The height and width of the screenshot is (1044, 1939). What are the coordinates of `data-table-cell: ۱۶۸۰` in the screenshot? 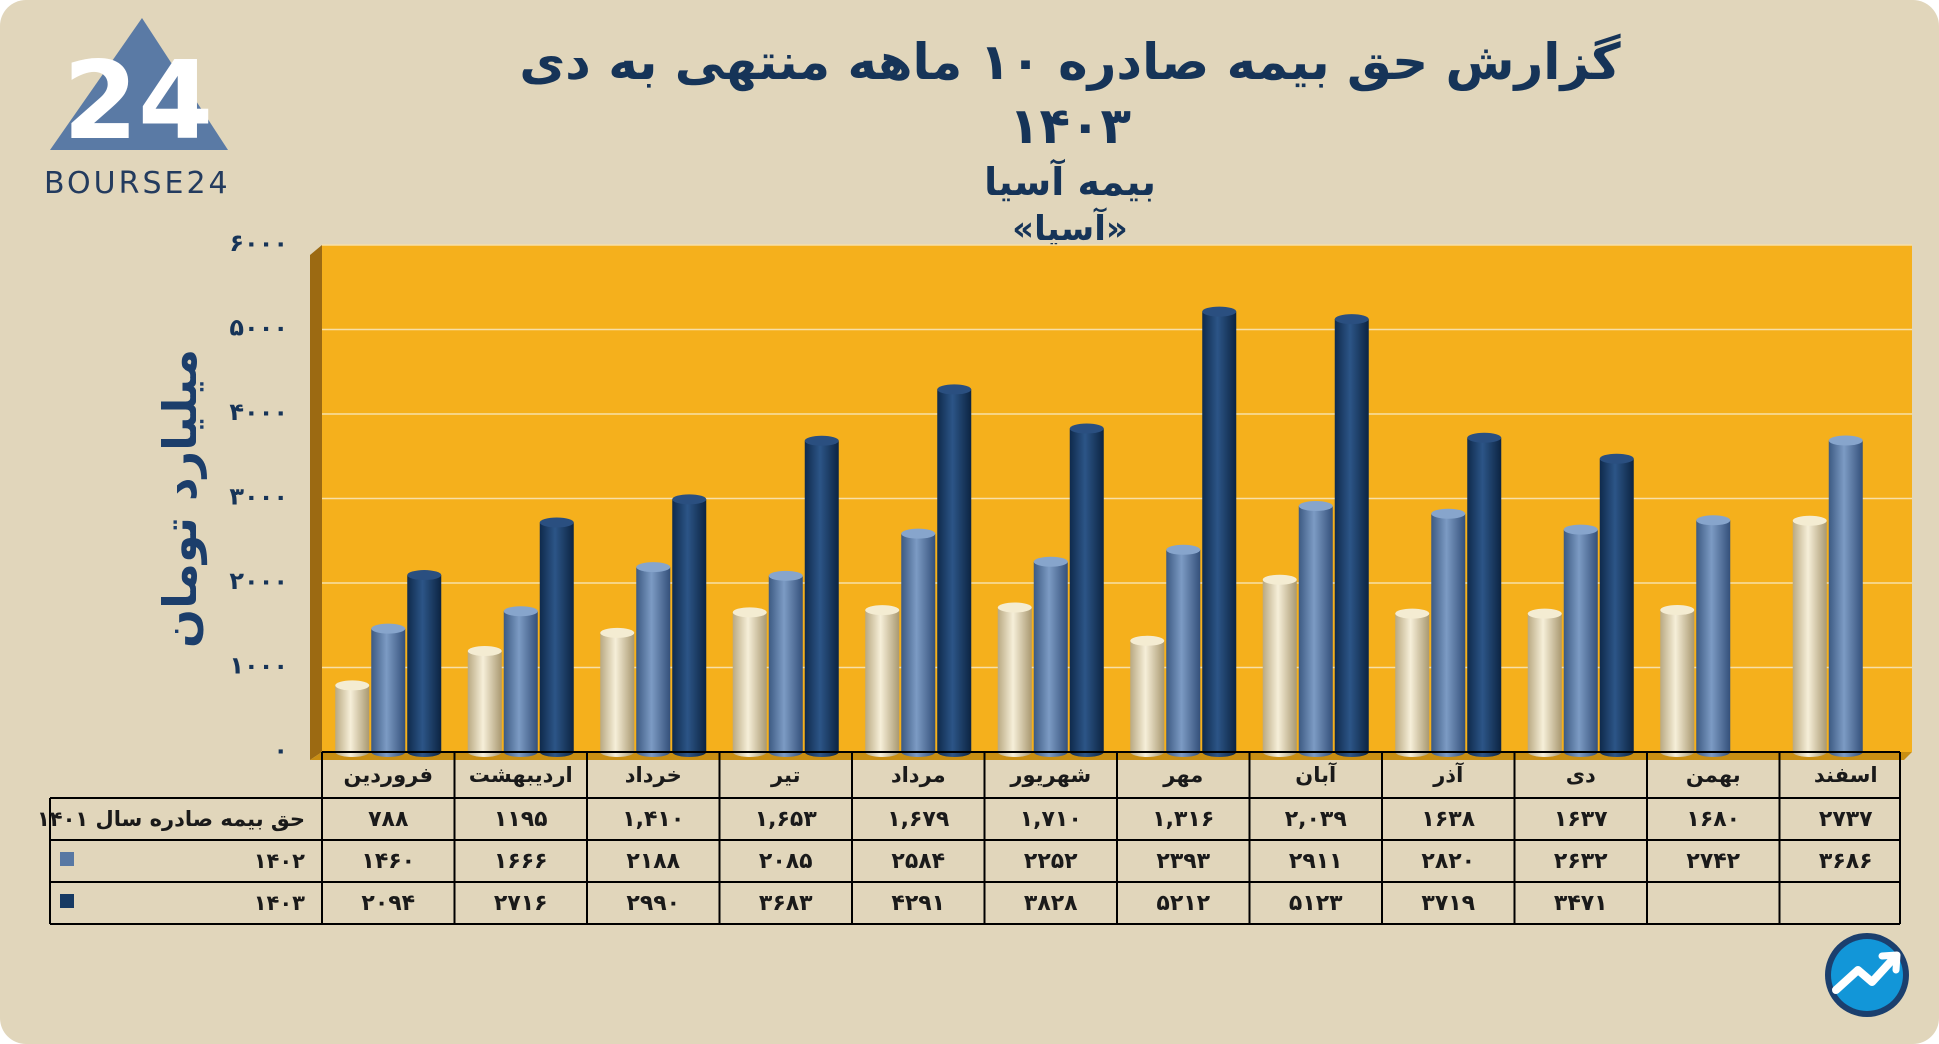 It's located at (1713, 819).